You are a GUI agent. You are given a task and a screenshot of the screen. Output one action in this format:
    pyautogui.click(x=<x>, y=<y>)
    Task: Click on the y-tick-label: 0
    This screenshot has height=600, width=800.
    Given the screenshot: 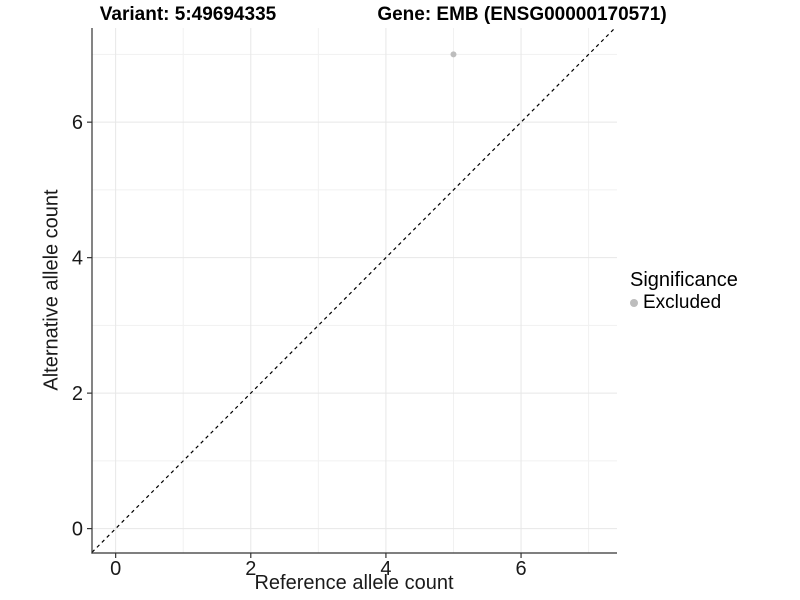 What is the action you would take?
    pyautogui.click(x=77, y=530)
    